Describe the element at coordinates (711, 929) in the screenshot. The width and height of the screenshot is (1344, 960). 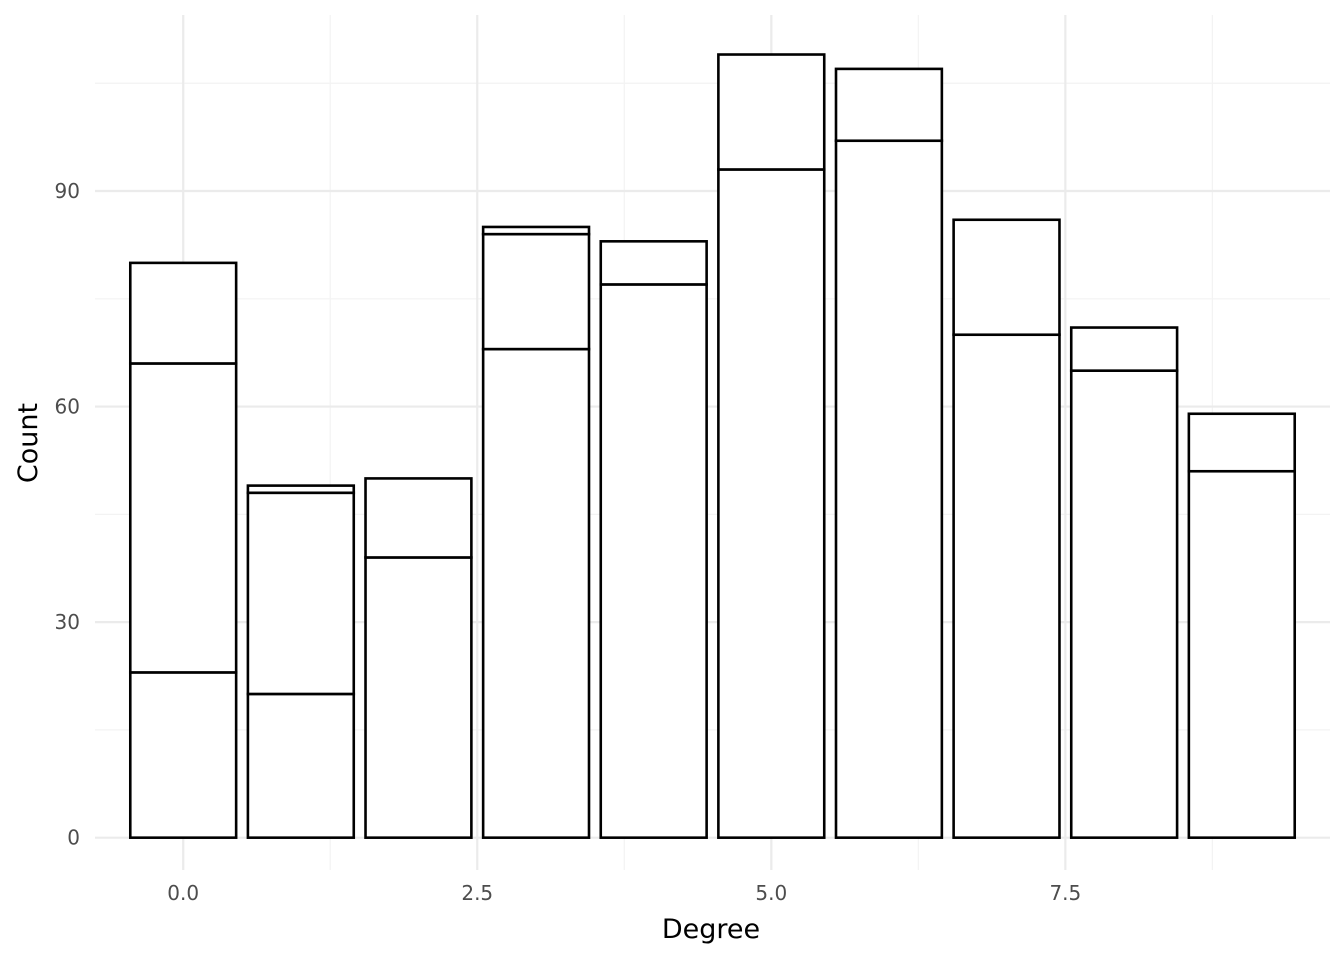
I see `x-axis-title: Degree` at that location.